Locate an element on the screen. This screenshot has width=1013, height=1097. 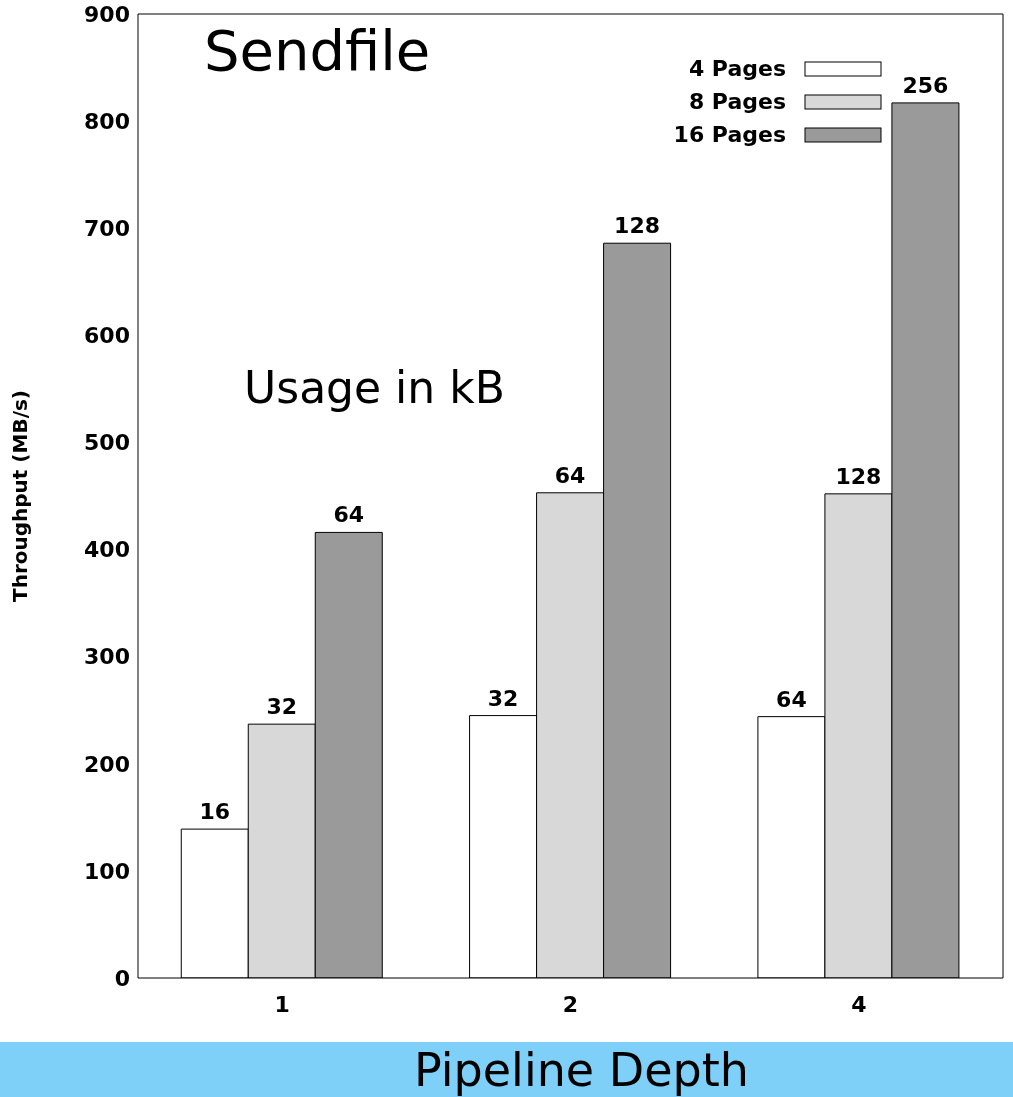
y-tick-label: 300 is located at coordinates (107, 657).